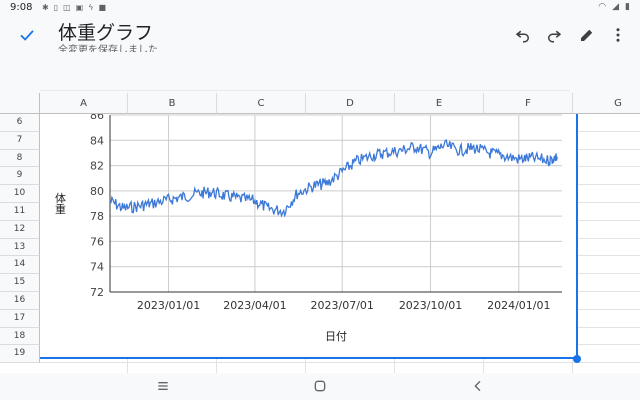 The image size is (640, 400). Describe the element at coordinates (20, 176) in the screenshot. I see `row-header-9: 9` at that location.